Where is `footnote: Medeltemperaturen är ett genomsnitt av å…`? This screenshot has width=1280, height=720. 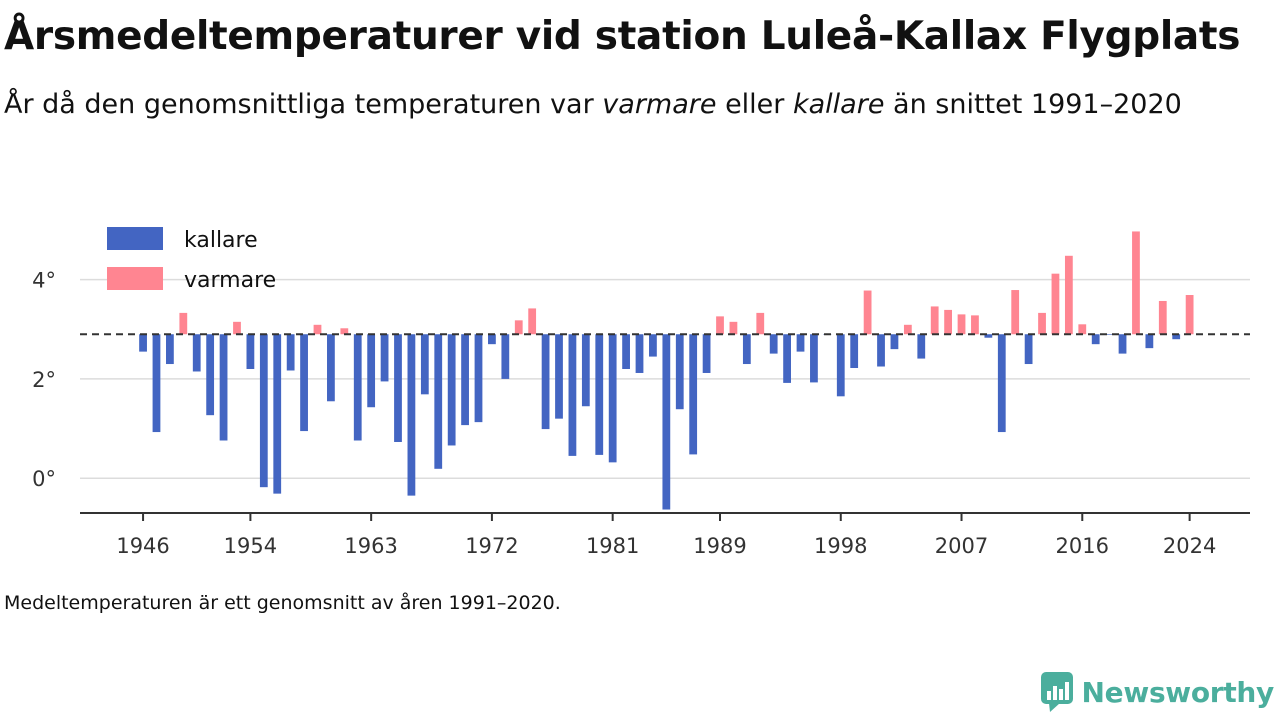 footnote: Medeltemperaturen är ett genomsnitt av å… is located at coordinates (282, 603).